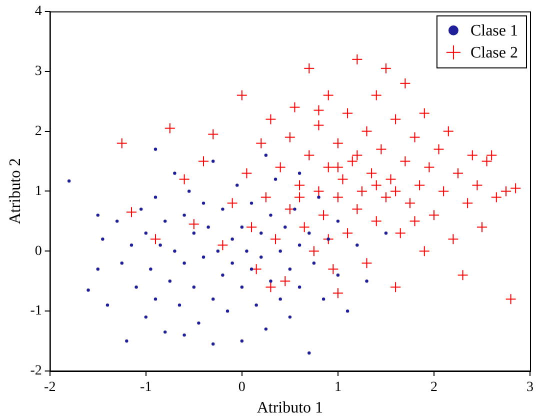 The image size is (544, 420). I want to click on y-tick-label: 1, so click(38, 191).